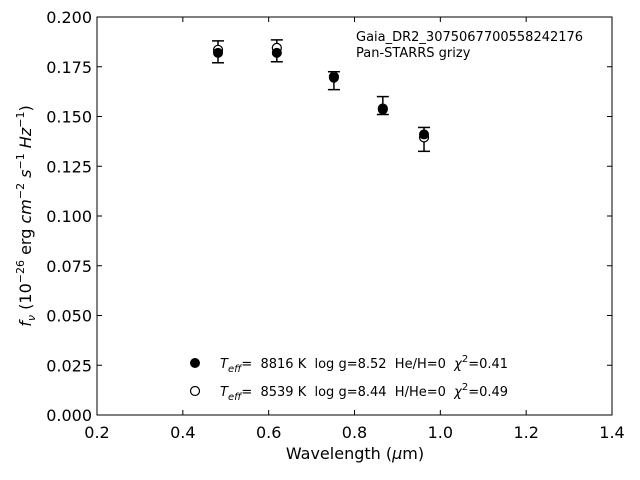 The width and height of the screenshot is (640, 480). What do you see at coordinates (321, 92) in the screenshot?
I see `data-points` at bounding box center [321, 92].